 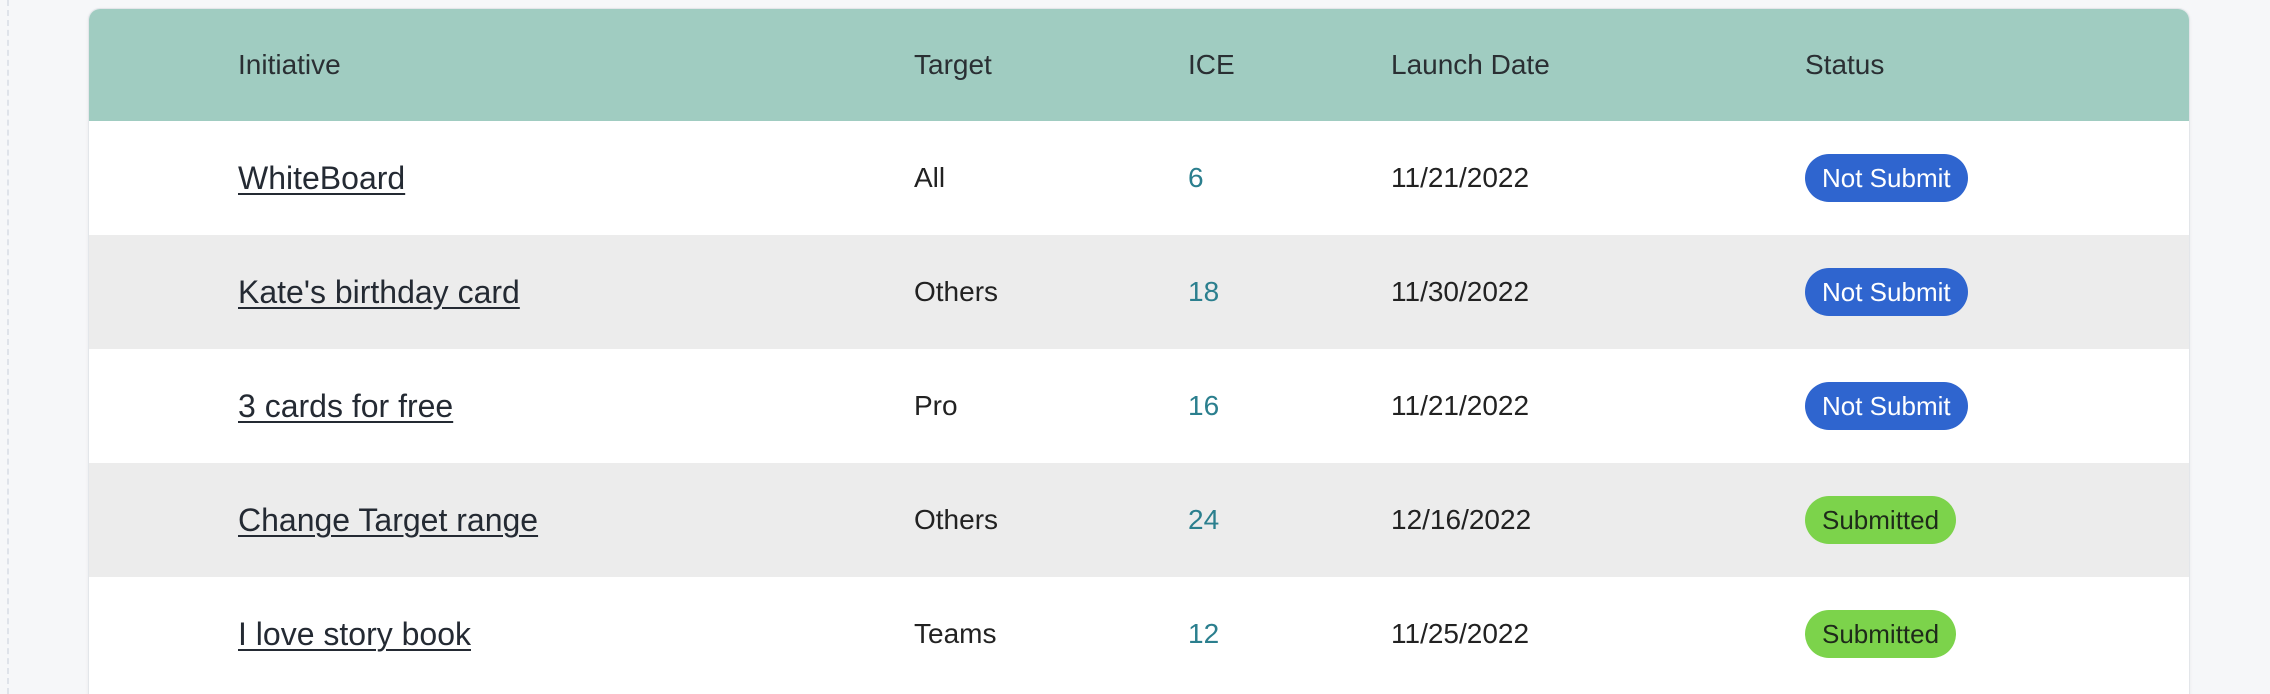 What do you see at coordinates (1470, 64) in the screenshot?
I see `header-launch-date: Launch Date` at bounding box center [1470, 64].